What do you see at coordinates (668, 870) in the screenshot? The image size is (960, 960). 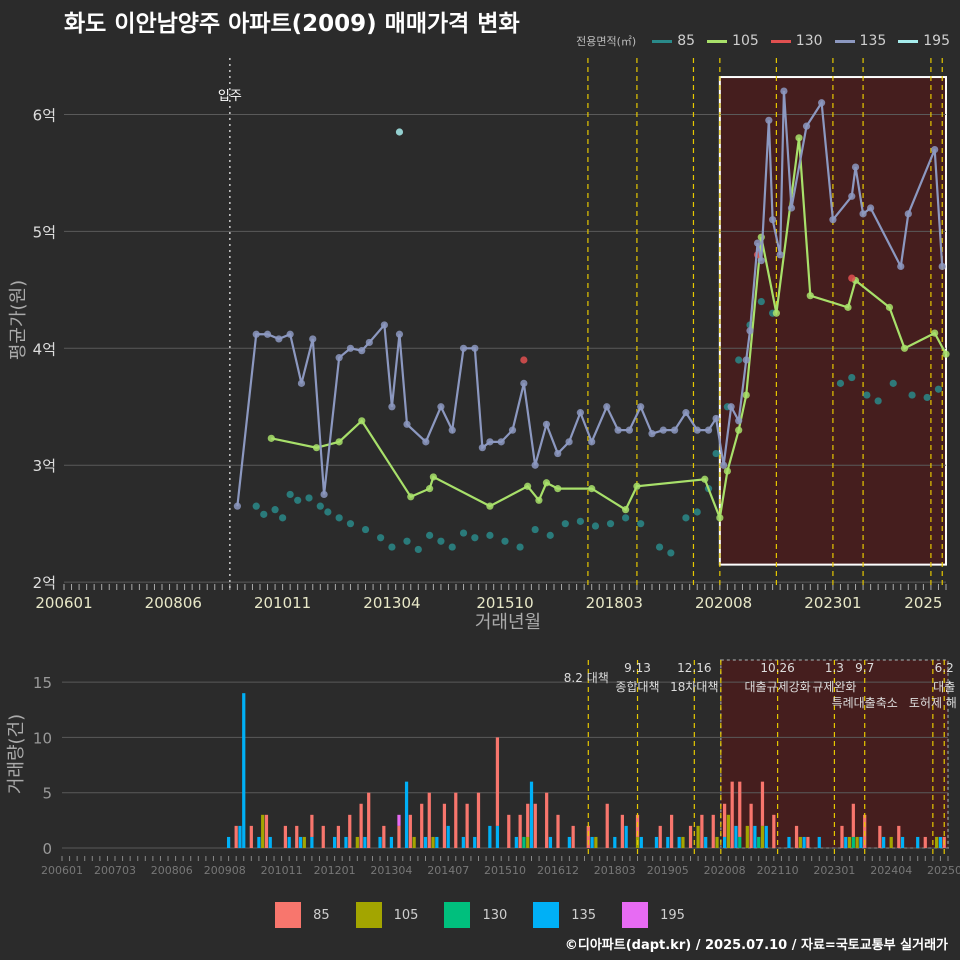 I see `volume-x-tick-label: 201905` at bounding box center [668, 870].